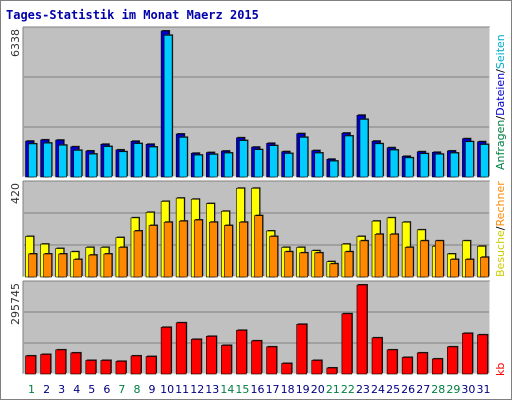 This screenshot has width=512, height=400. Describe the element at coordinates (500, 51) in the screenshot. I see `legend-entry-seiten: Seiten` at that location.